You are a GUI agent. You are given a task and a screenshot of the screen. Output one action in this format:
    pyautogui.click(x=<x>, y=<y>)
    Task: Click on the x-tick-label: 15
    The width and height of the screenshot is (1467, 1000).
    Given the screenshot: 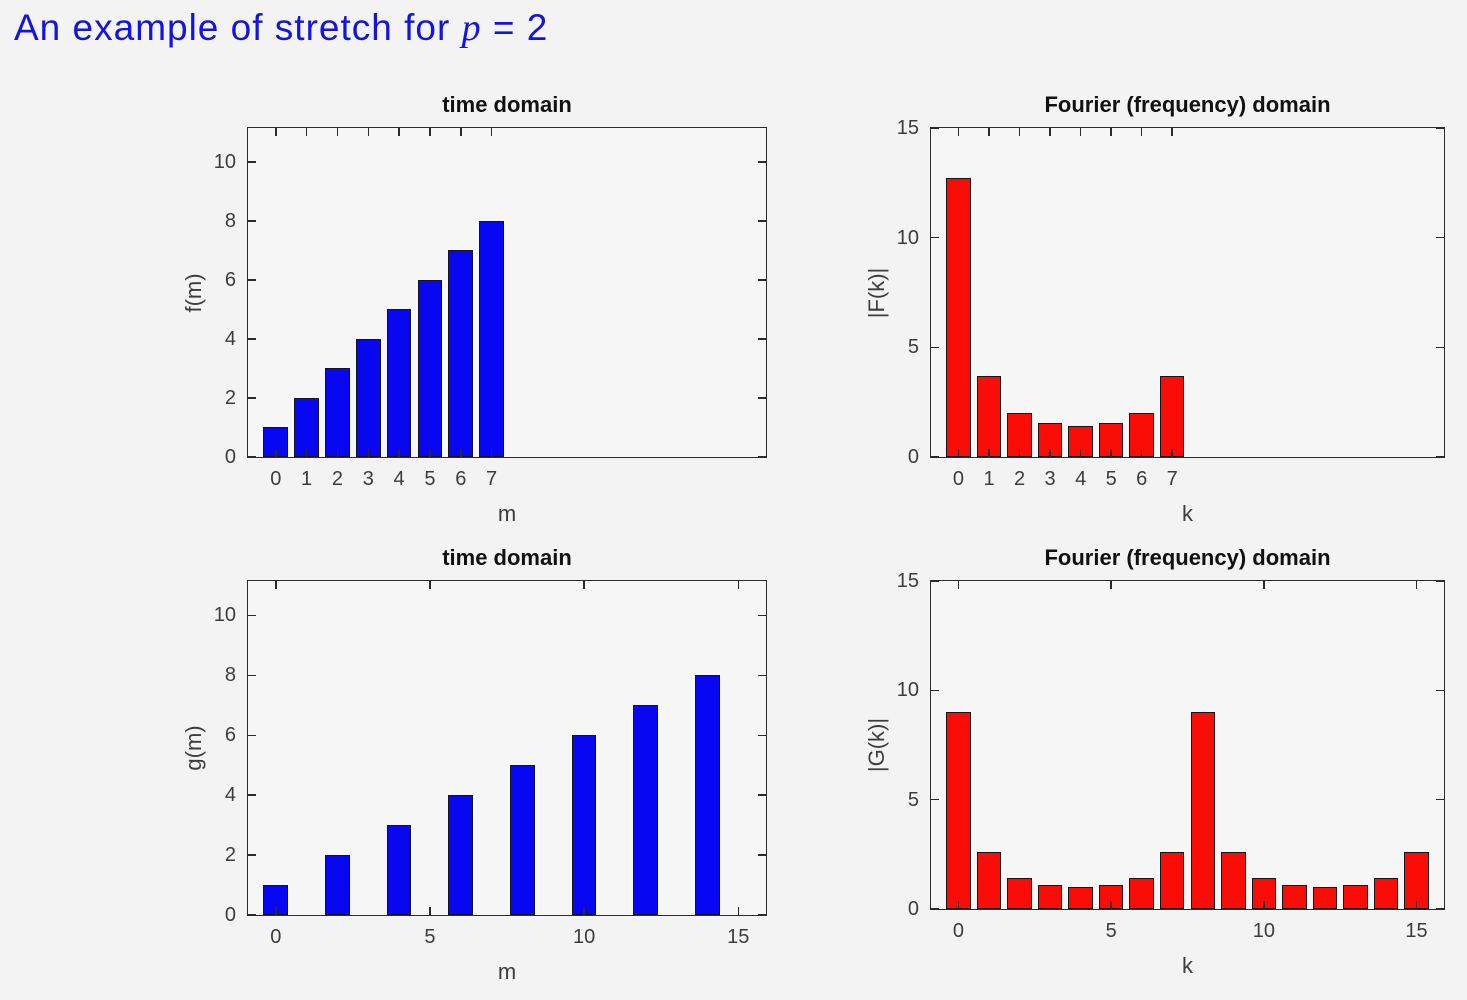 What is the action you would take?
    pyautogui.click(x=1416, y=931)
    